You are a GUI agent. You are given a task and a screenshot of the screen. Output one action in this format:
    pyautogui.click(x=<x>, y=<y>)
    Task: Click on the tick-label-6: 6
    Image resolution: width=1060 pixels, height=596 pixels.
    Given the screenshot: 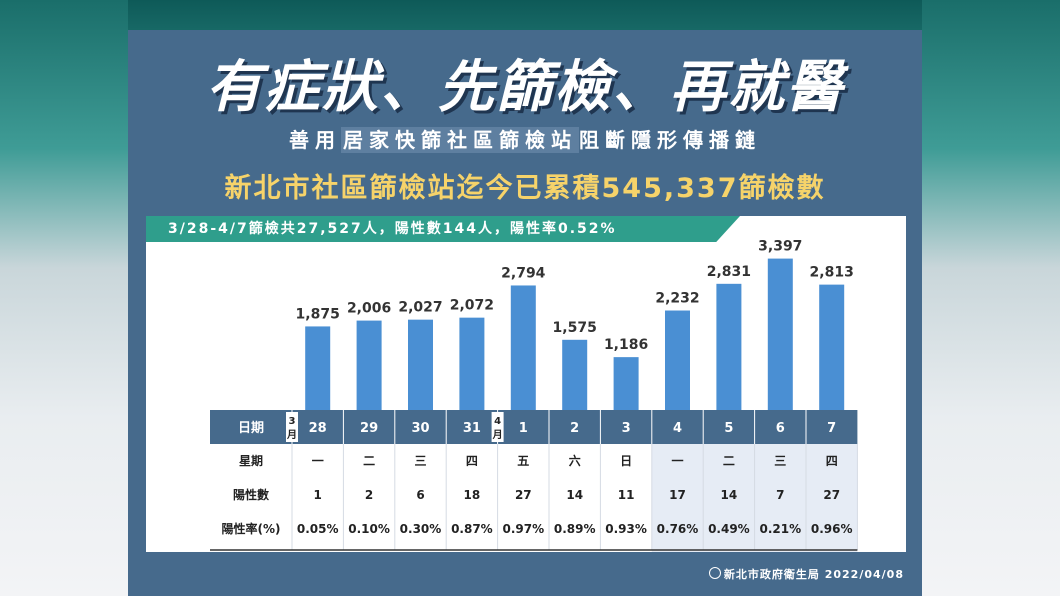 What is the action you would take?
    pyautogui.click(x=780, y=428)
    